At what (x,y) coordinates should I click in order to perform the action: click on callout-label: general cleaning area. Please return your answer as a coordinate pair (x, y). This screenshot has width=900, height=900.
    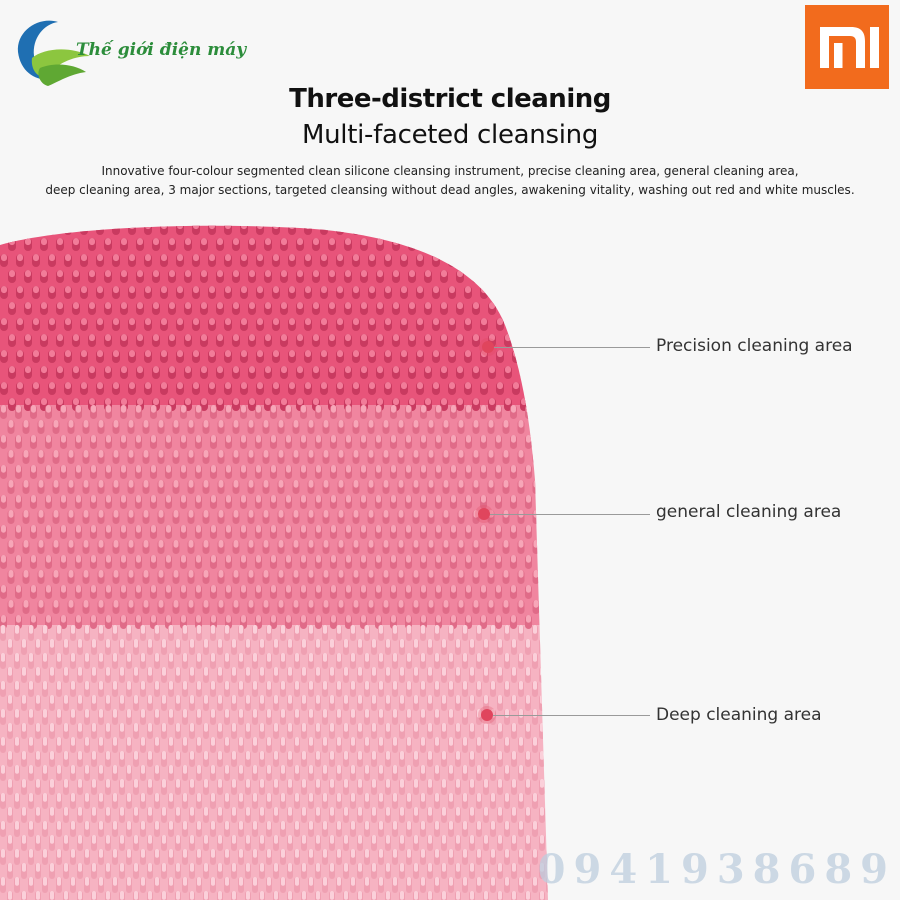
    Looking at the image, I should click on (749, 512).